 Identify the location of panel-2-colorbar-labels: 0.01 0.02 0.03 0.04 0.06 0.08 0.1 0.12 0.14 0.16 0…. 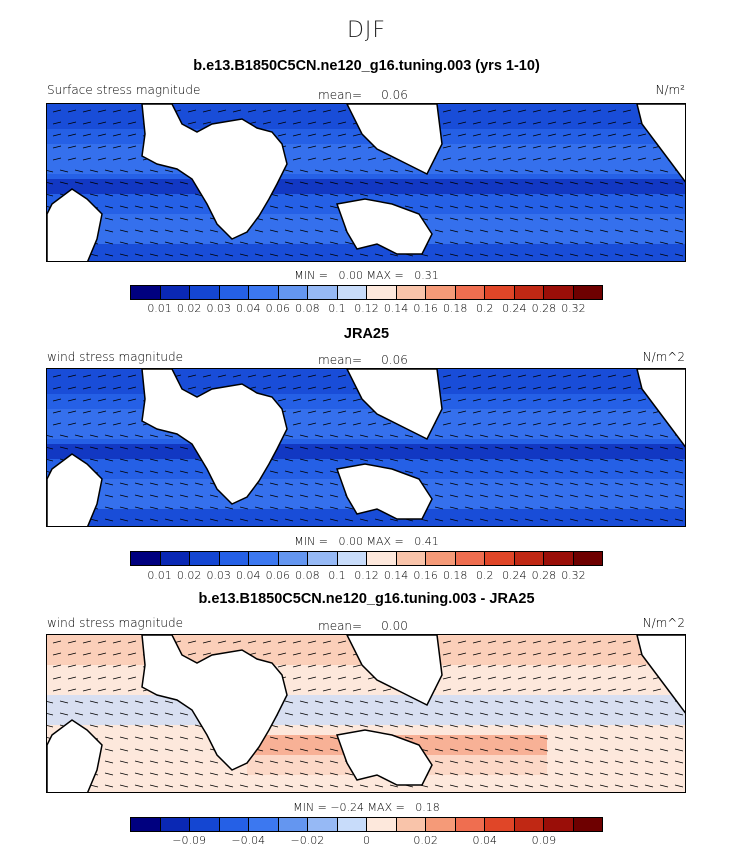
(366, 576).